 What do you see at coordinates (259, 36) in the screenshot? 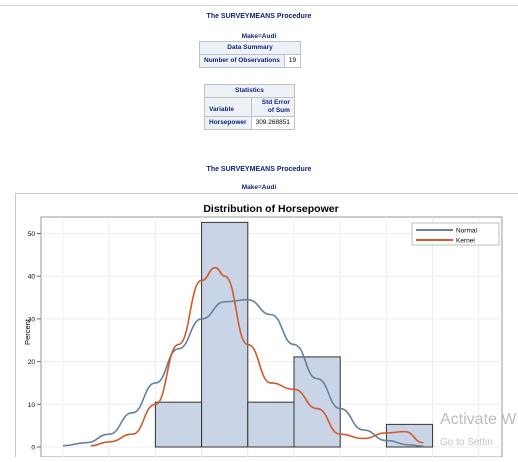
I see `by-group-label: Make=Audi` at bounding box center [259, 36].